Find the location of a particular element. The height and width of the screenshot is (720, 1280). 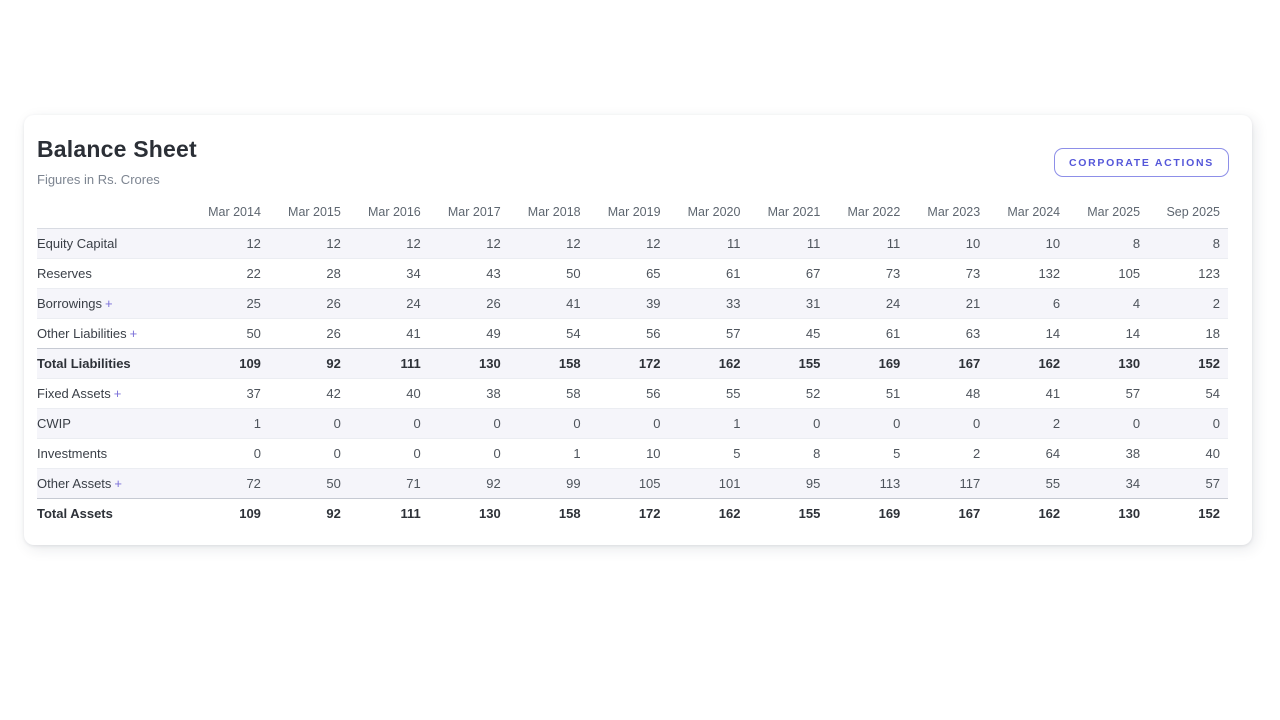

value-cell: 113 is located at coordinates (868, 483).